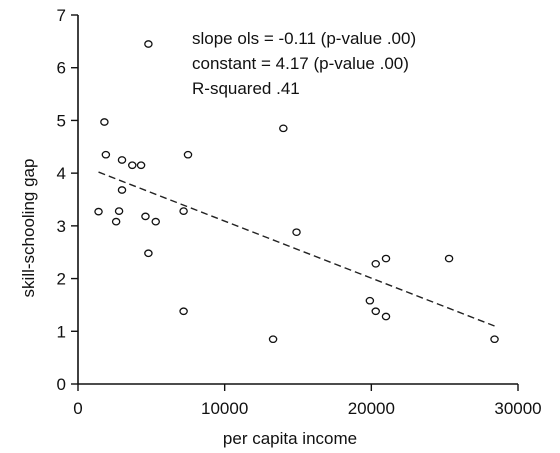 This screenshot has width=560, height=453. Describe the element at coordinates (371, 408) in the screenshot. I see `x-tick-label: 20000` at that location.